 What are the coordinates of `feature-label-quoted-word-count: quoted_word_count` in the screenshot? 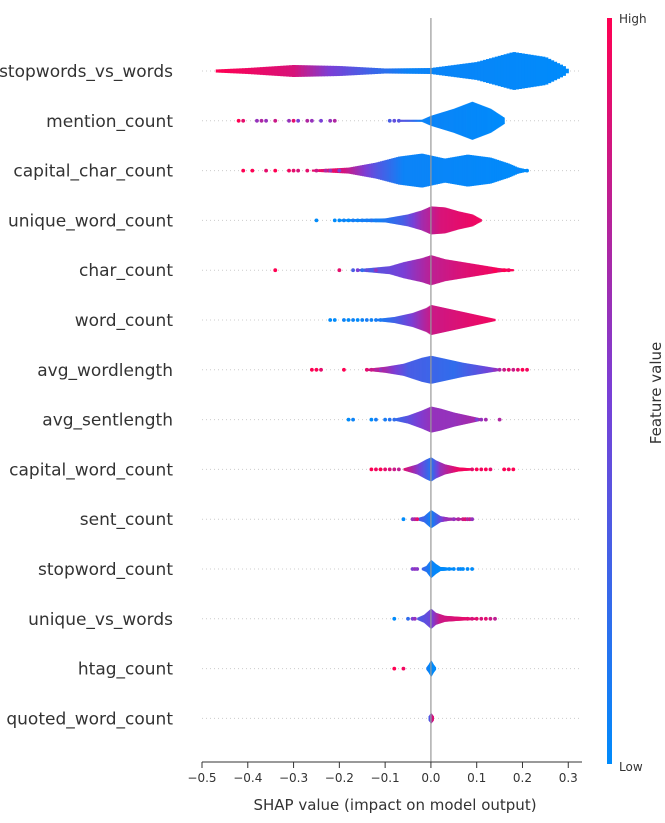 It's located at (89, 719).